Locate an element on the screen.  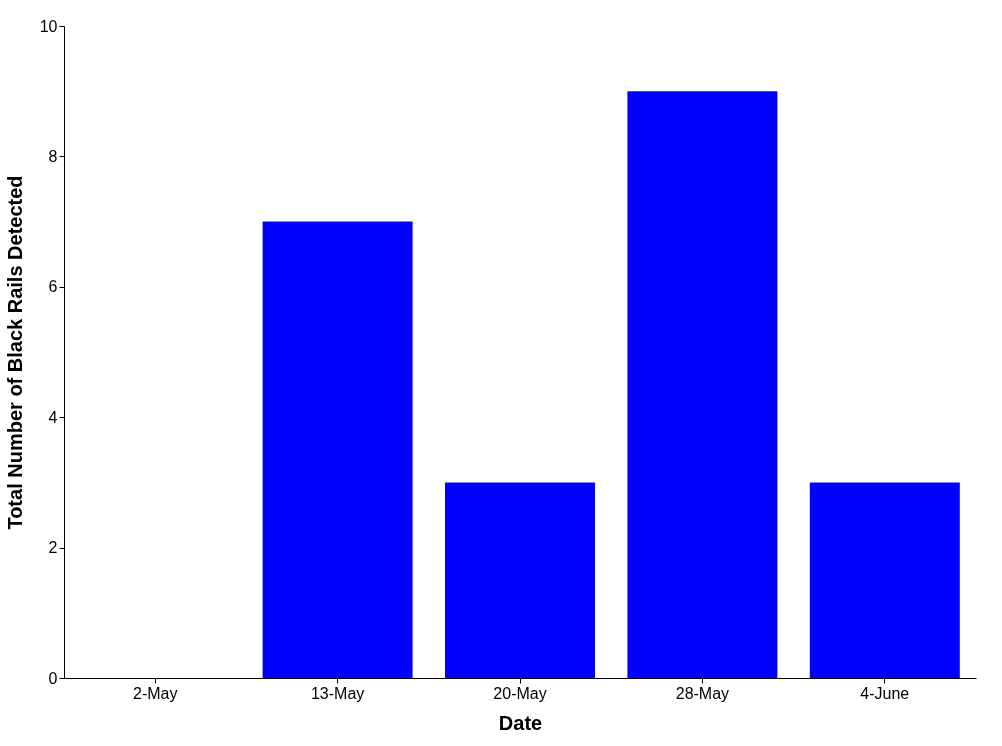
x-tick-label: 28-May is located at coordinates (702, 693).